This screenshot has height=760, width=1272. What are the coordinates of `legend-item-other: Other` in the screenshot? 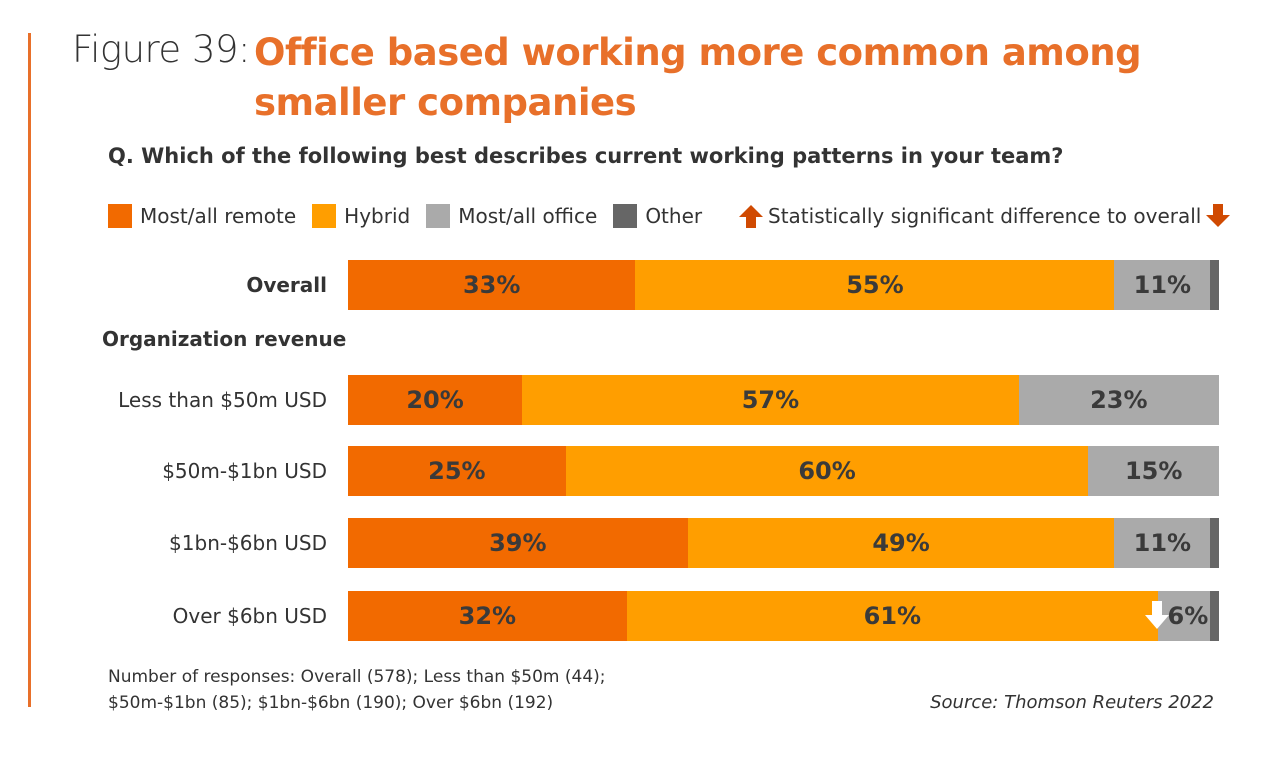 It's located at (657, 216).